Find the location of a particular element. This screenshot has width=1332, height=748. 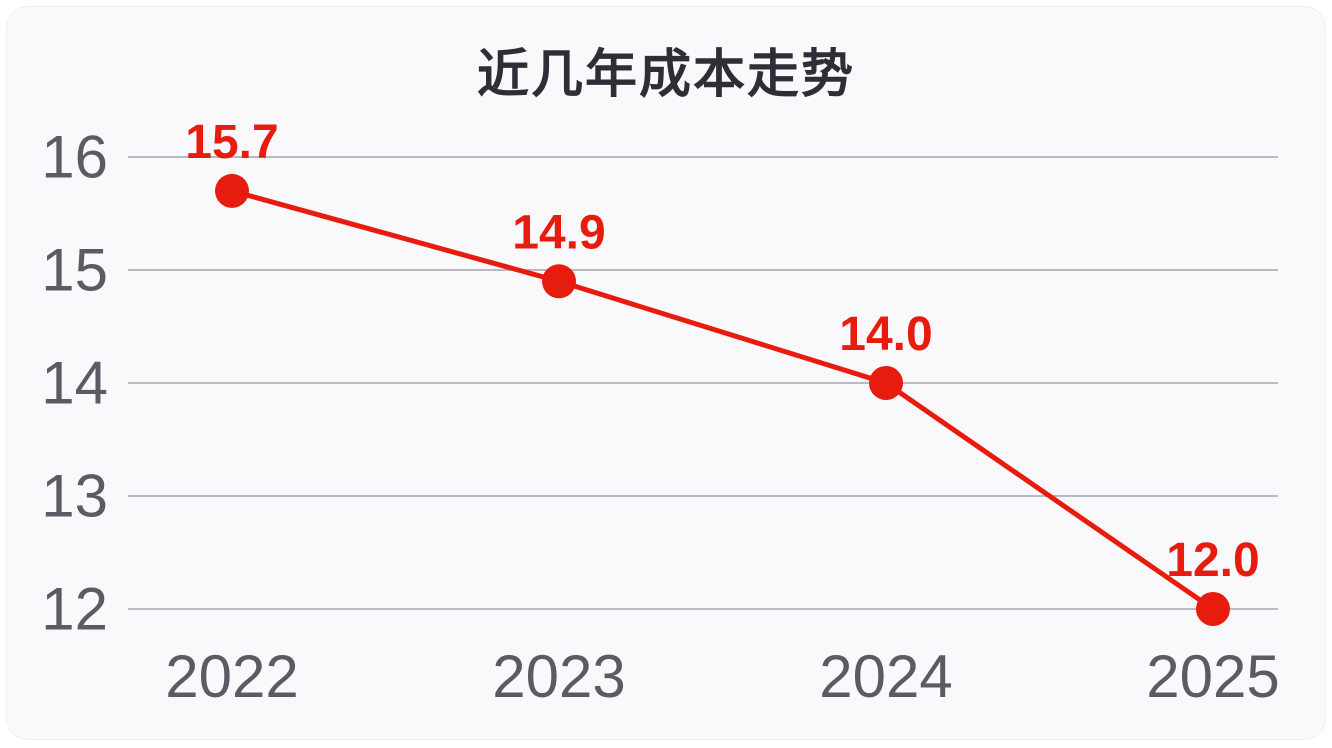

data-point-label-2022: 15.7 is located at coordinates (231, 142).